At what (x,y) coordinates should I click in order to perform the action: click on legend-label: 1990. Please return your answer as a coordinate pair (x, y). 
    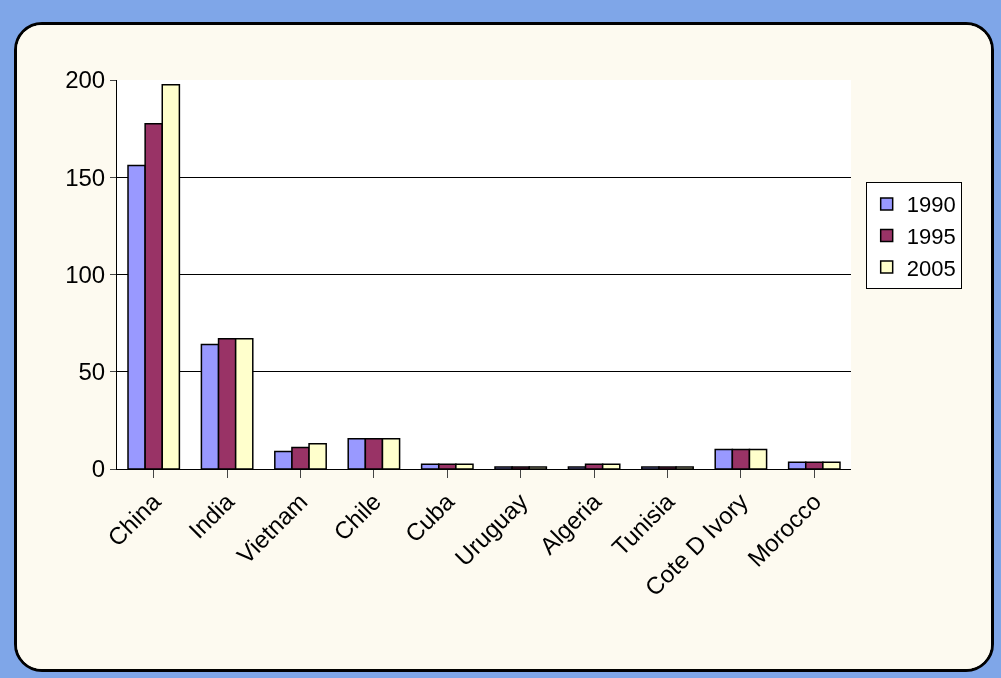
    Looking at the image, I should click on (931, 205).